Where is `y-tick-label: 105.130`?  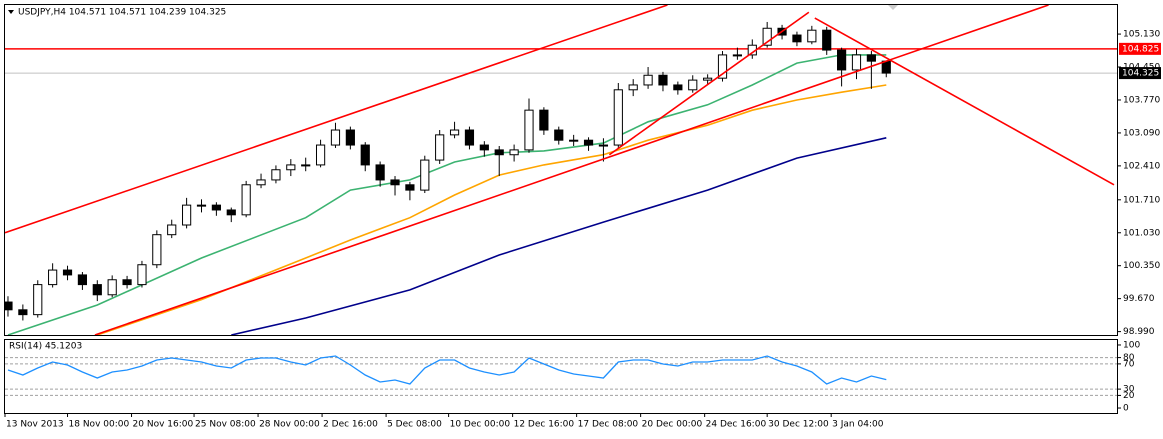 y-tick-label: 105.130 is located at coordinates (1141, 35).